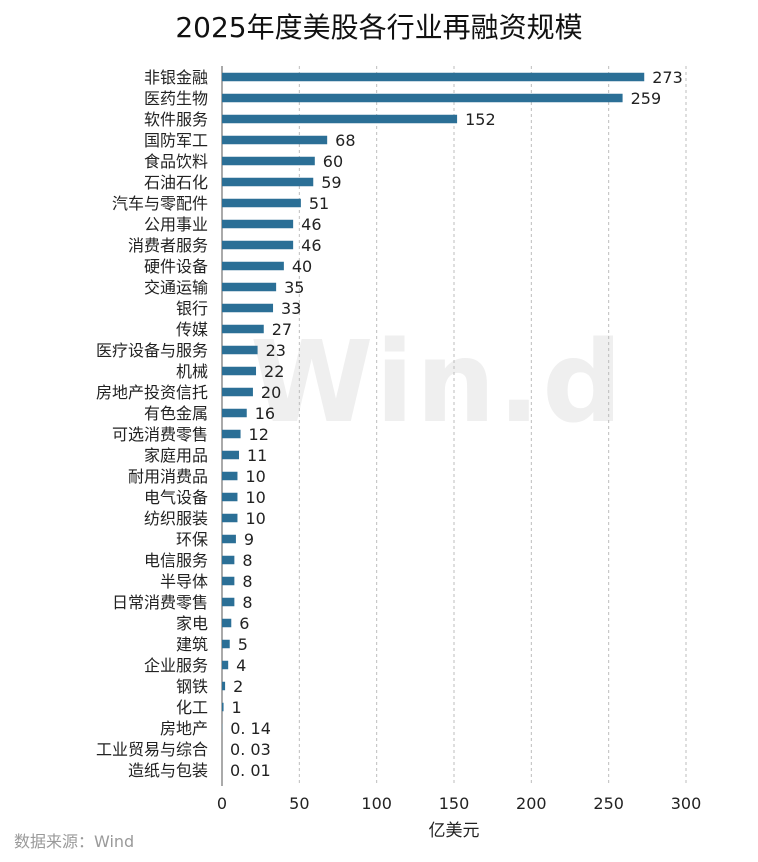 The image size is (758, 862). Describe the element at coordinates (152, 392) in the screenshot. I see `category-label: 房地产投资信托` at that location.